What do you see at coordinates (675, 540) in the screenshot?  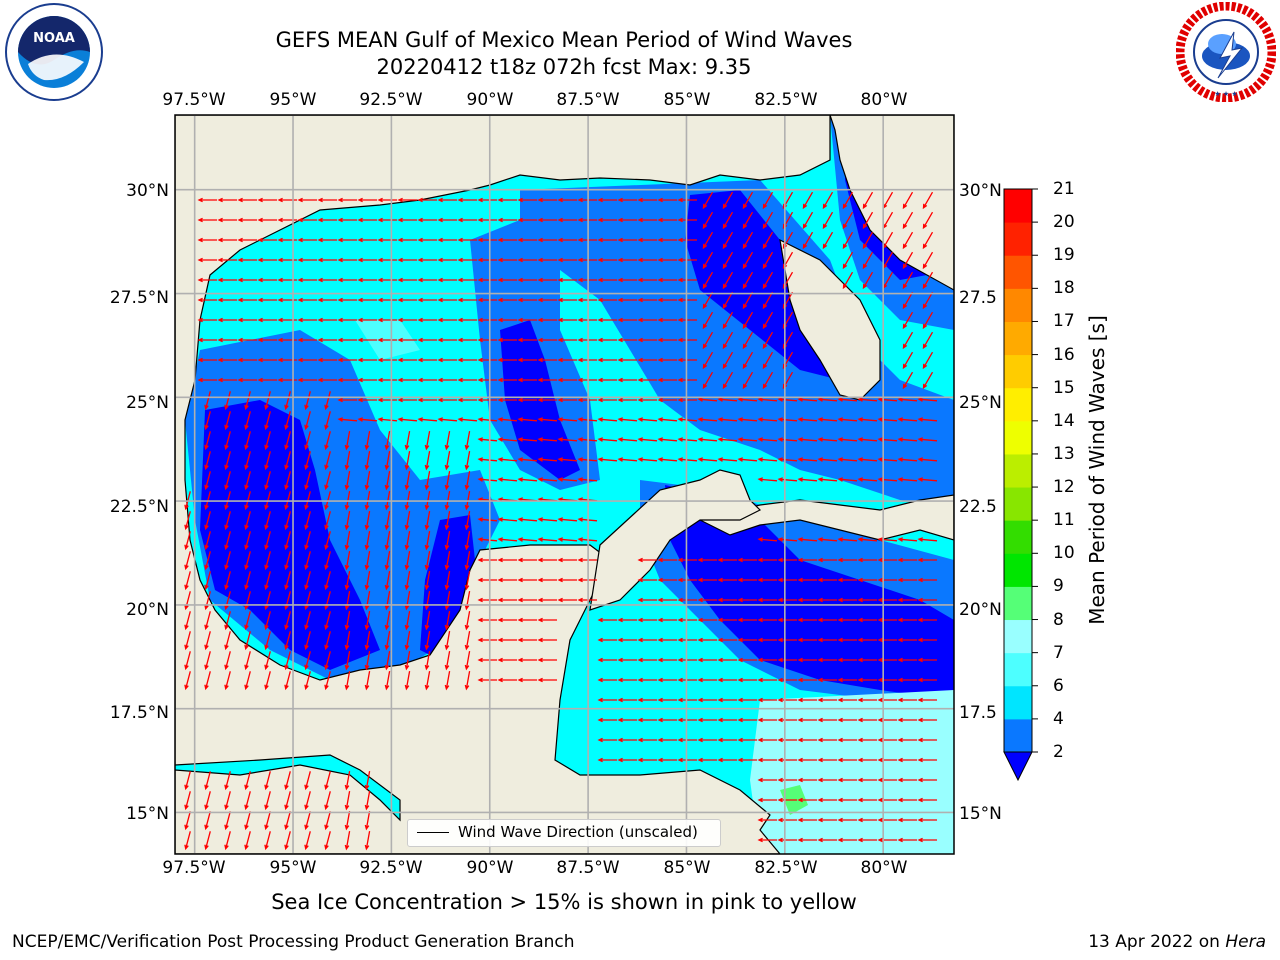 I see `land-yucatan` at bounding box center [675, 540].